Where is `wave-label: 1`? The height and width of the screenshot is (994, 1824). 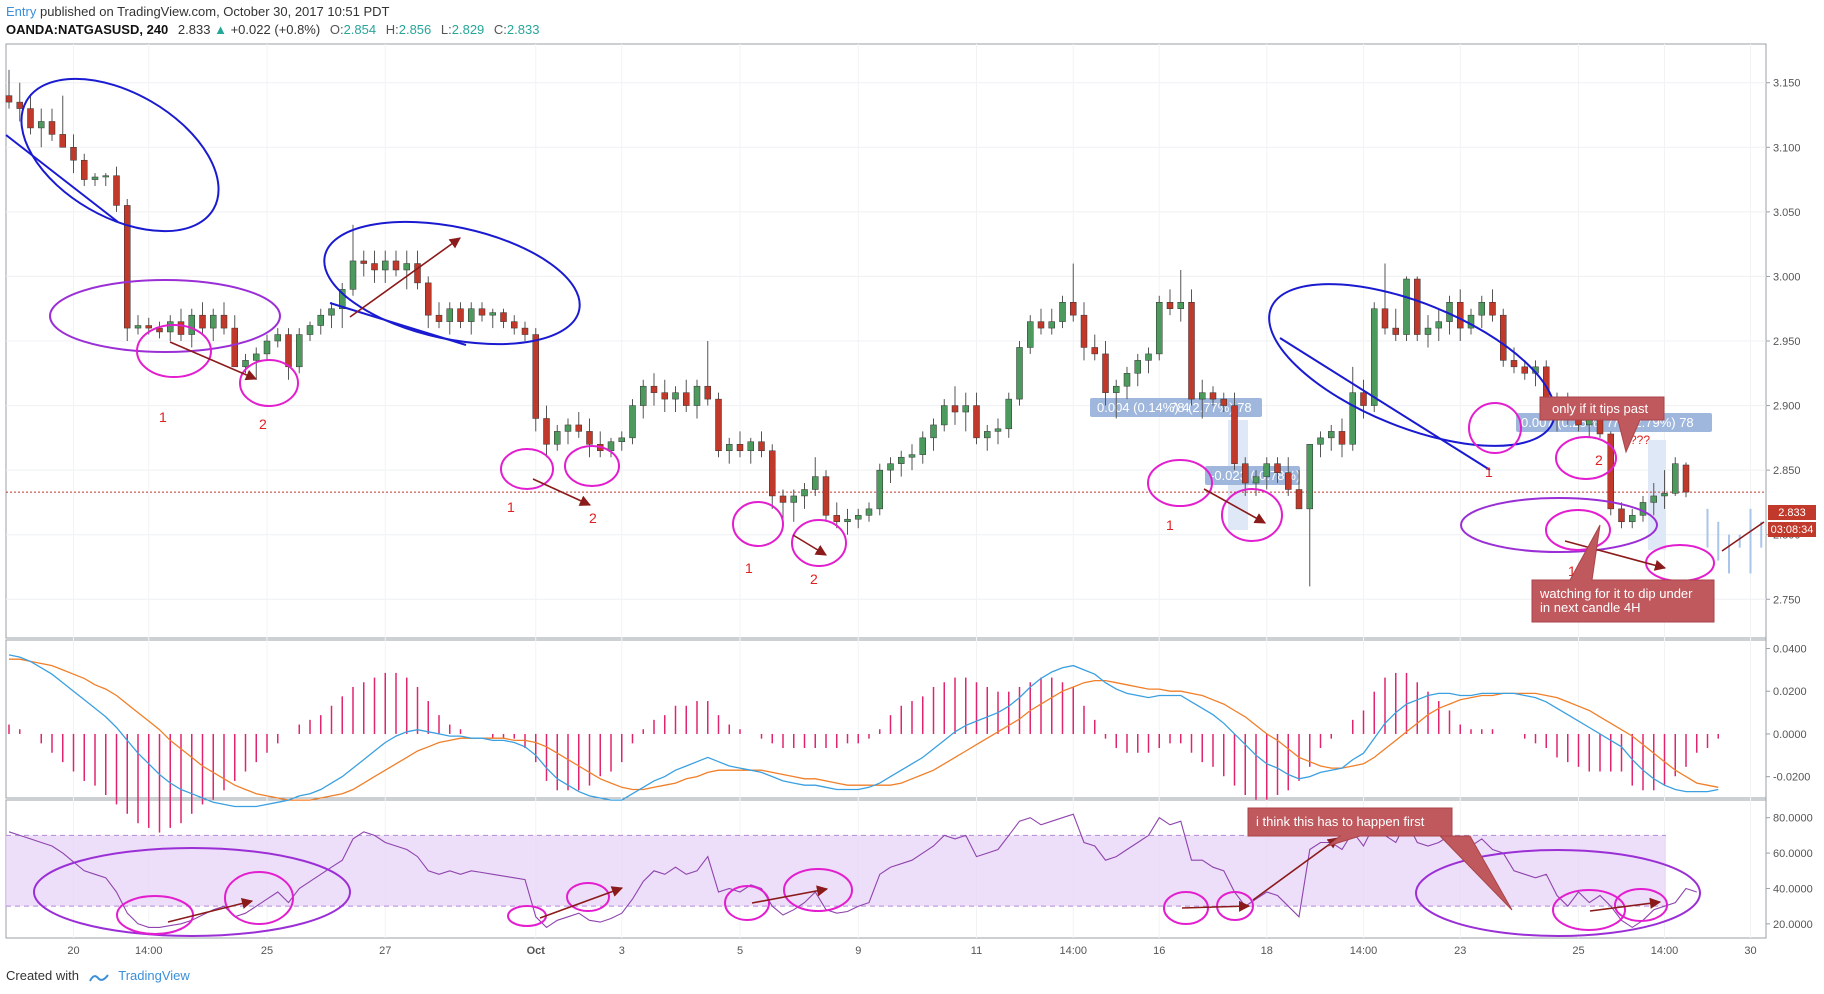
wave-label: 1 is located at coordinates (511, 507).